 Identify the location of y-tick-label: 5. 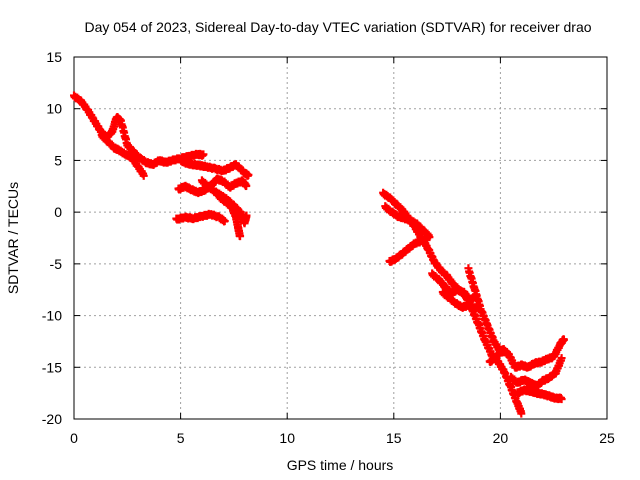
(58, 160).